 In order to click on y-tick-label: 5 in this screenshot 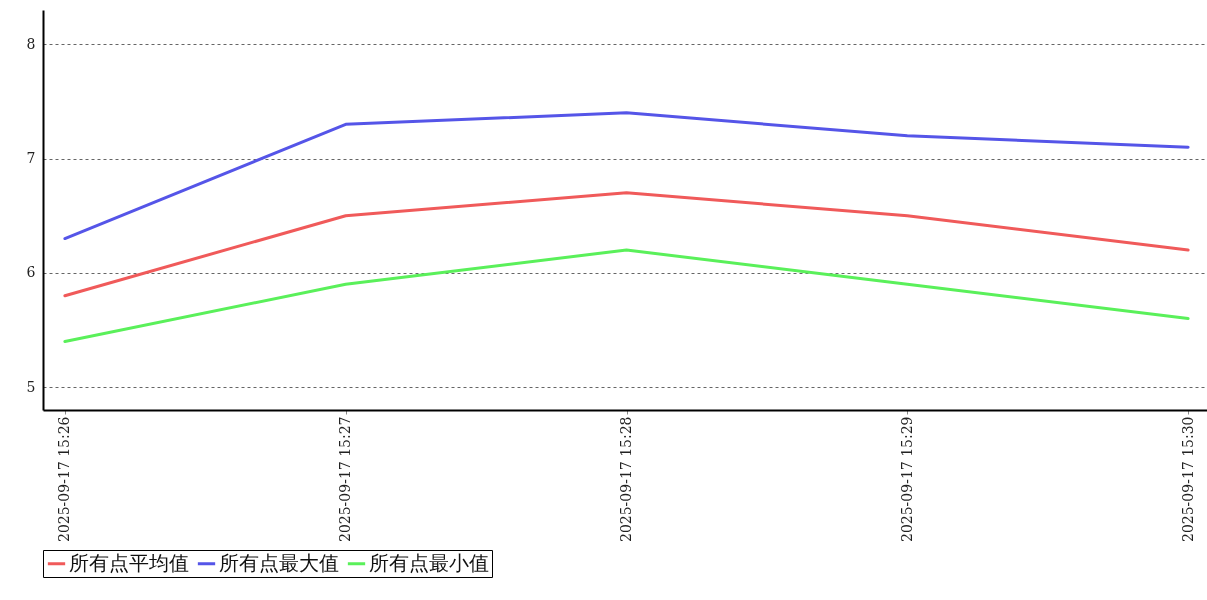, I will do `click(31, 386)`.